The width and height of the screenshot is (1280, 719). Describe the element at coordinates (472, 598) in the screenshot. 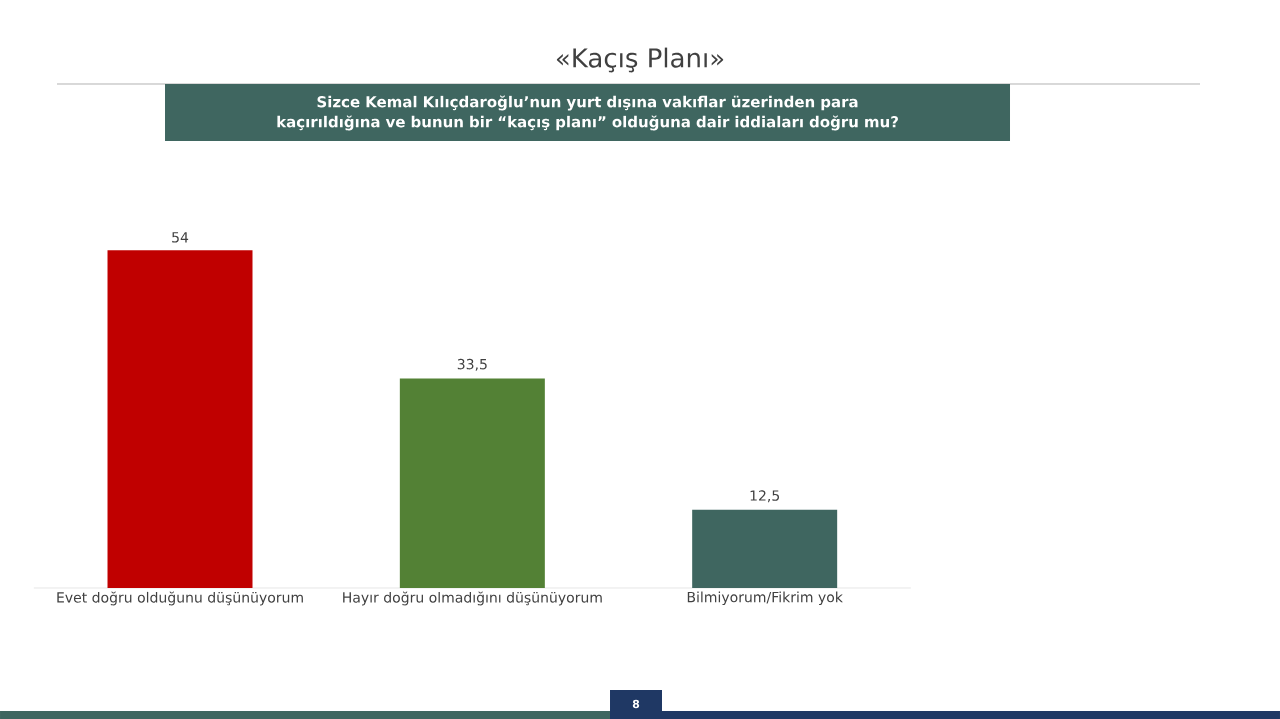

I see `x-tick-label: Hayır doğru olmadığını düşünüyorum` at that location.